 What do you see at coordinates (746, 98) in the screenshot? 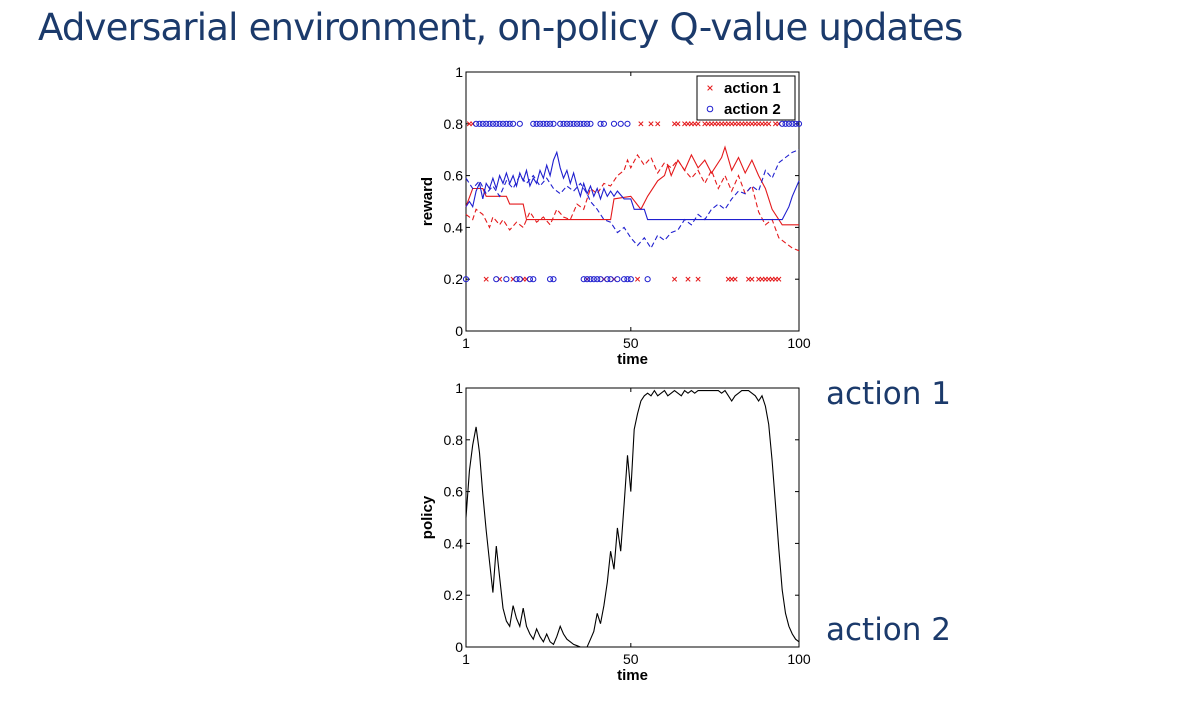
I see `legend: action 1 action 2` at bounding box center [746, 98].